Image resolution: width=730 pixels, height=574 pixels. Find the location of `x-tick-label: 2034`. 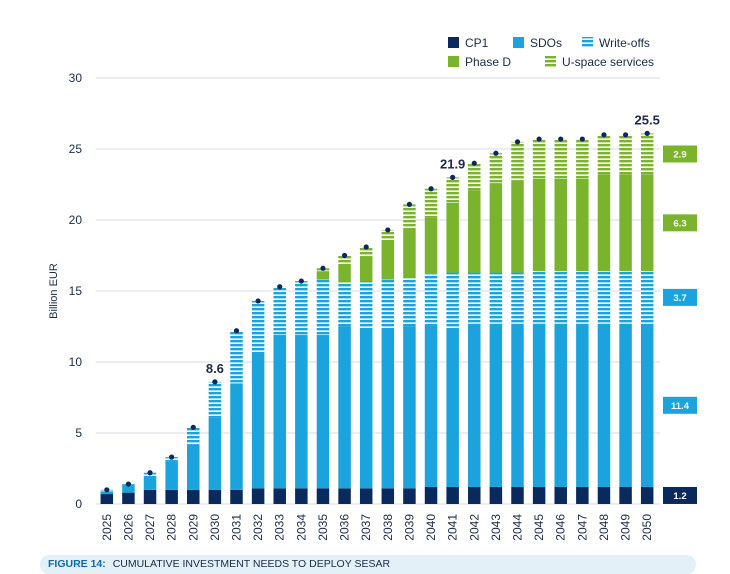

x-tick-label: 2034 is located at coordinates (301, 527).